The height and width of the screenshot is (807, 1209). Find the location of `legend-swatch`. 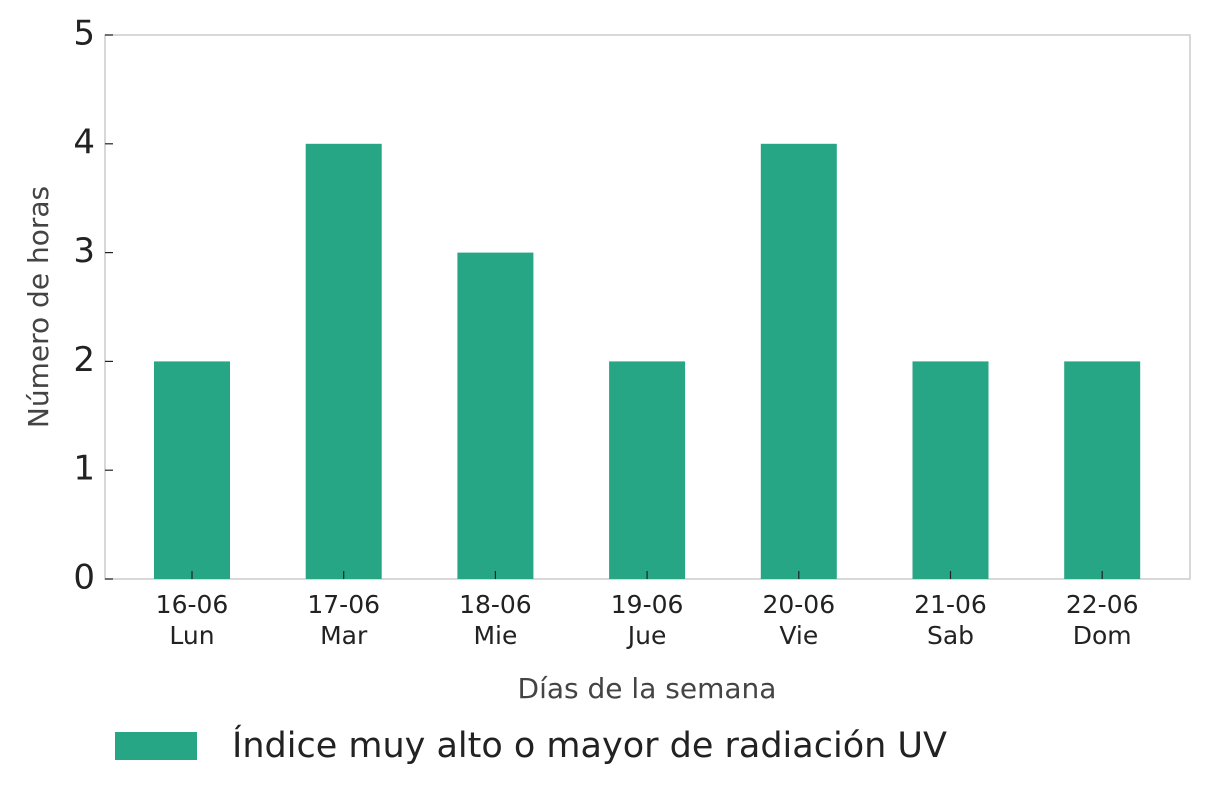

legend-swatch is located at coordinates (156, 746).